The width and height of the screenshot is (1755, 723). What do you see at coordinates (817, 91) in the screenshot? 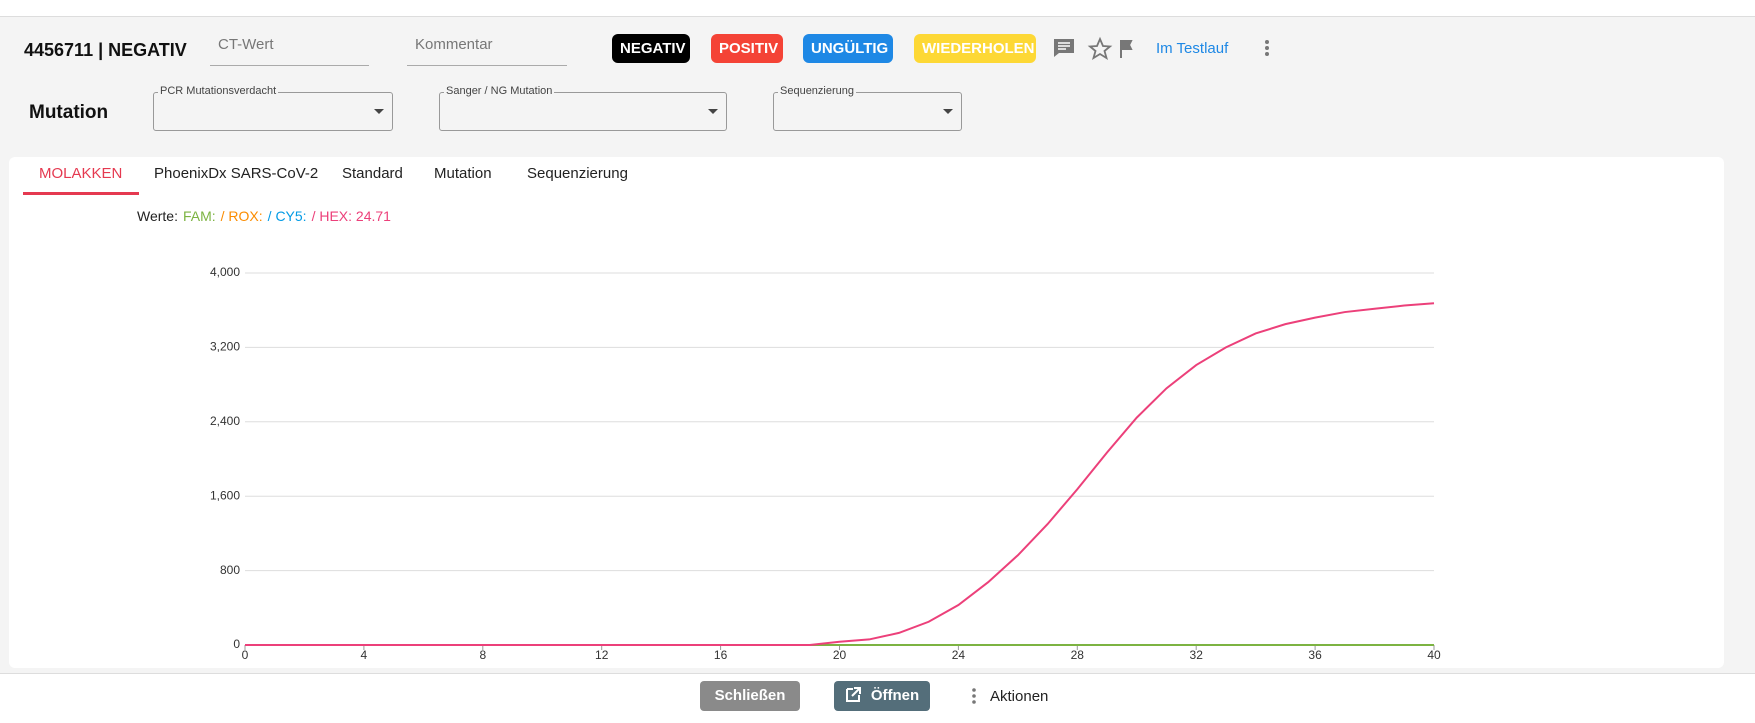
I see `dropdown-label: Sequenzierung` at bounding box center [817, 91].